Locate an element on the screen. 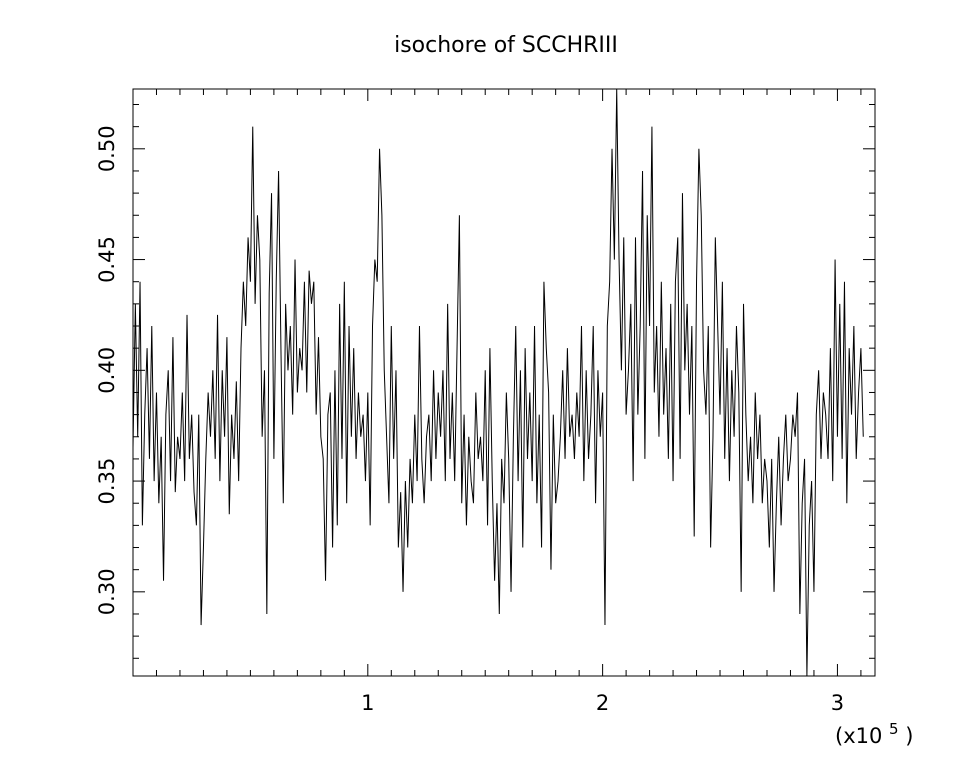 This screenshot has width=958, height=766. x-tick-label: 3 is located at coordinates (837, 703).